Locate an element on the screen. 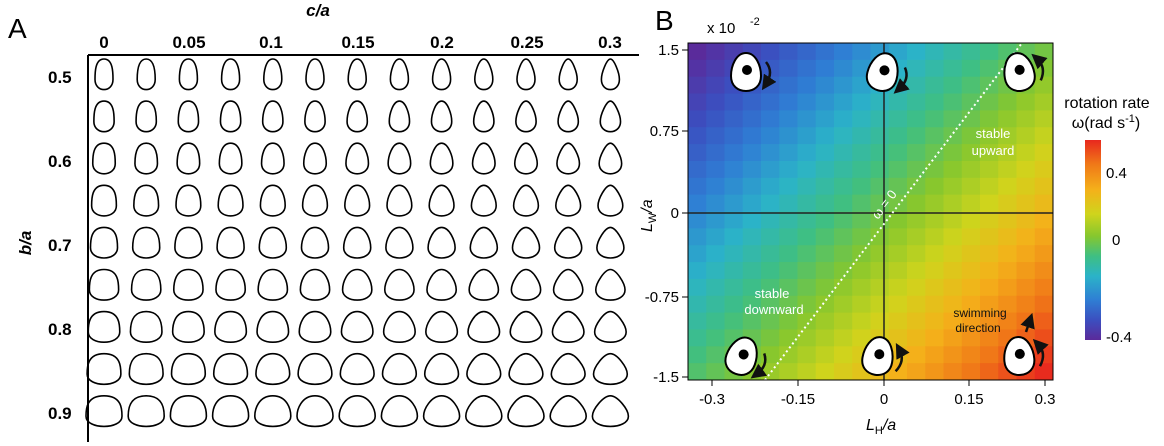  cell-icon is located at coordinates (887, 73).